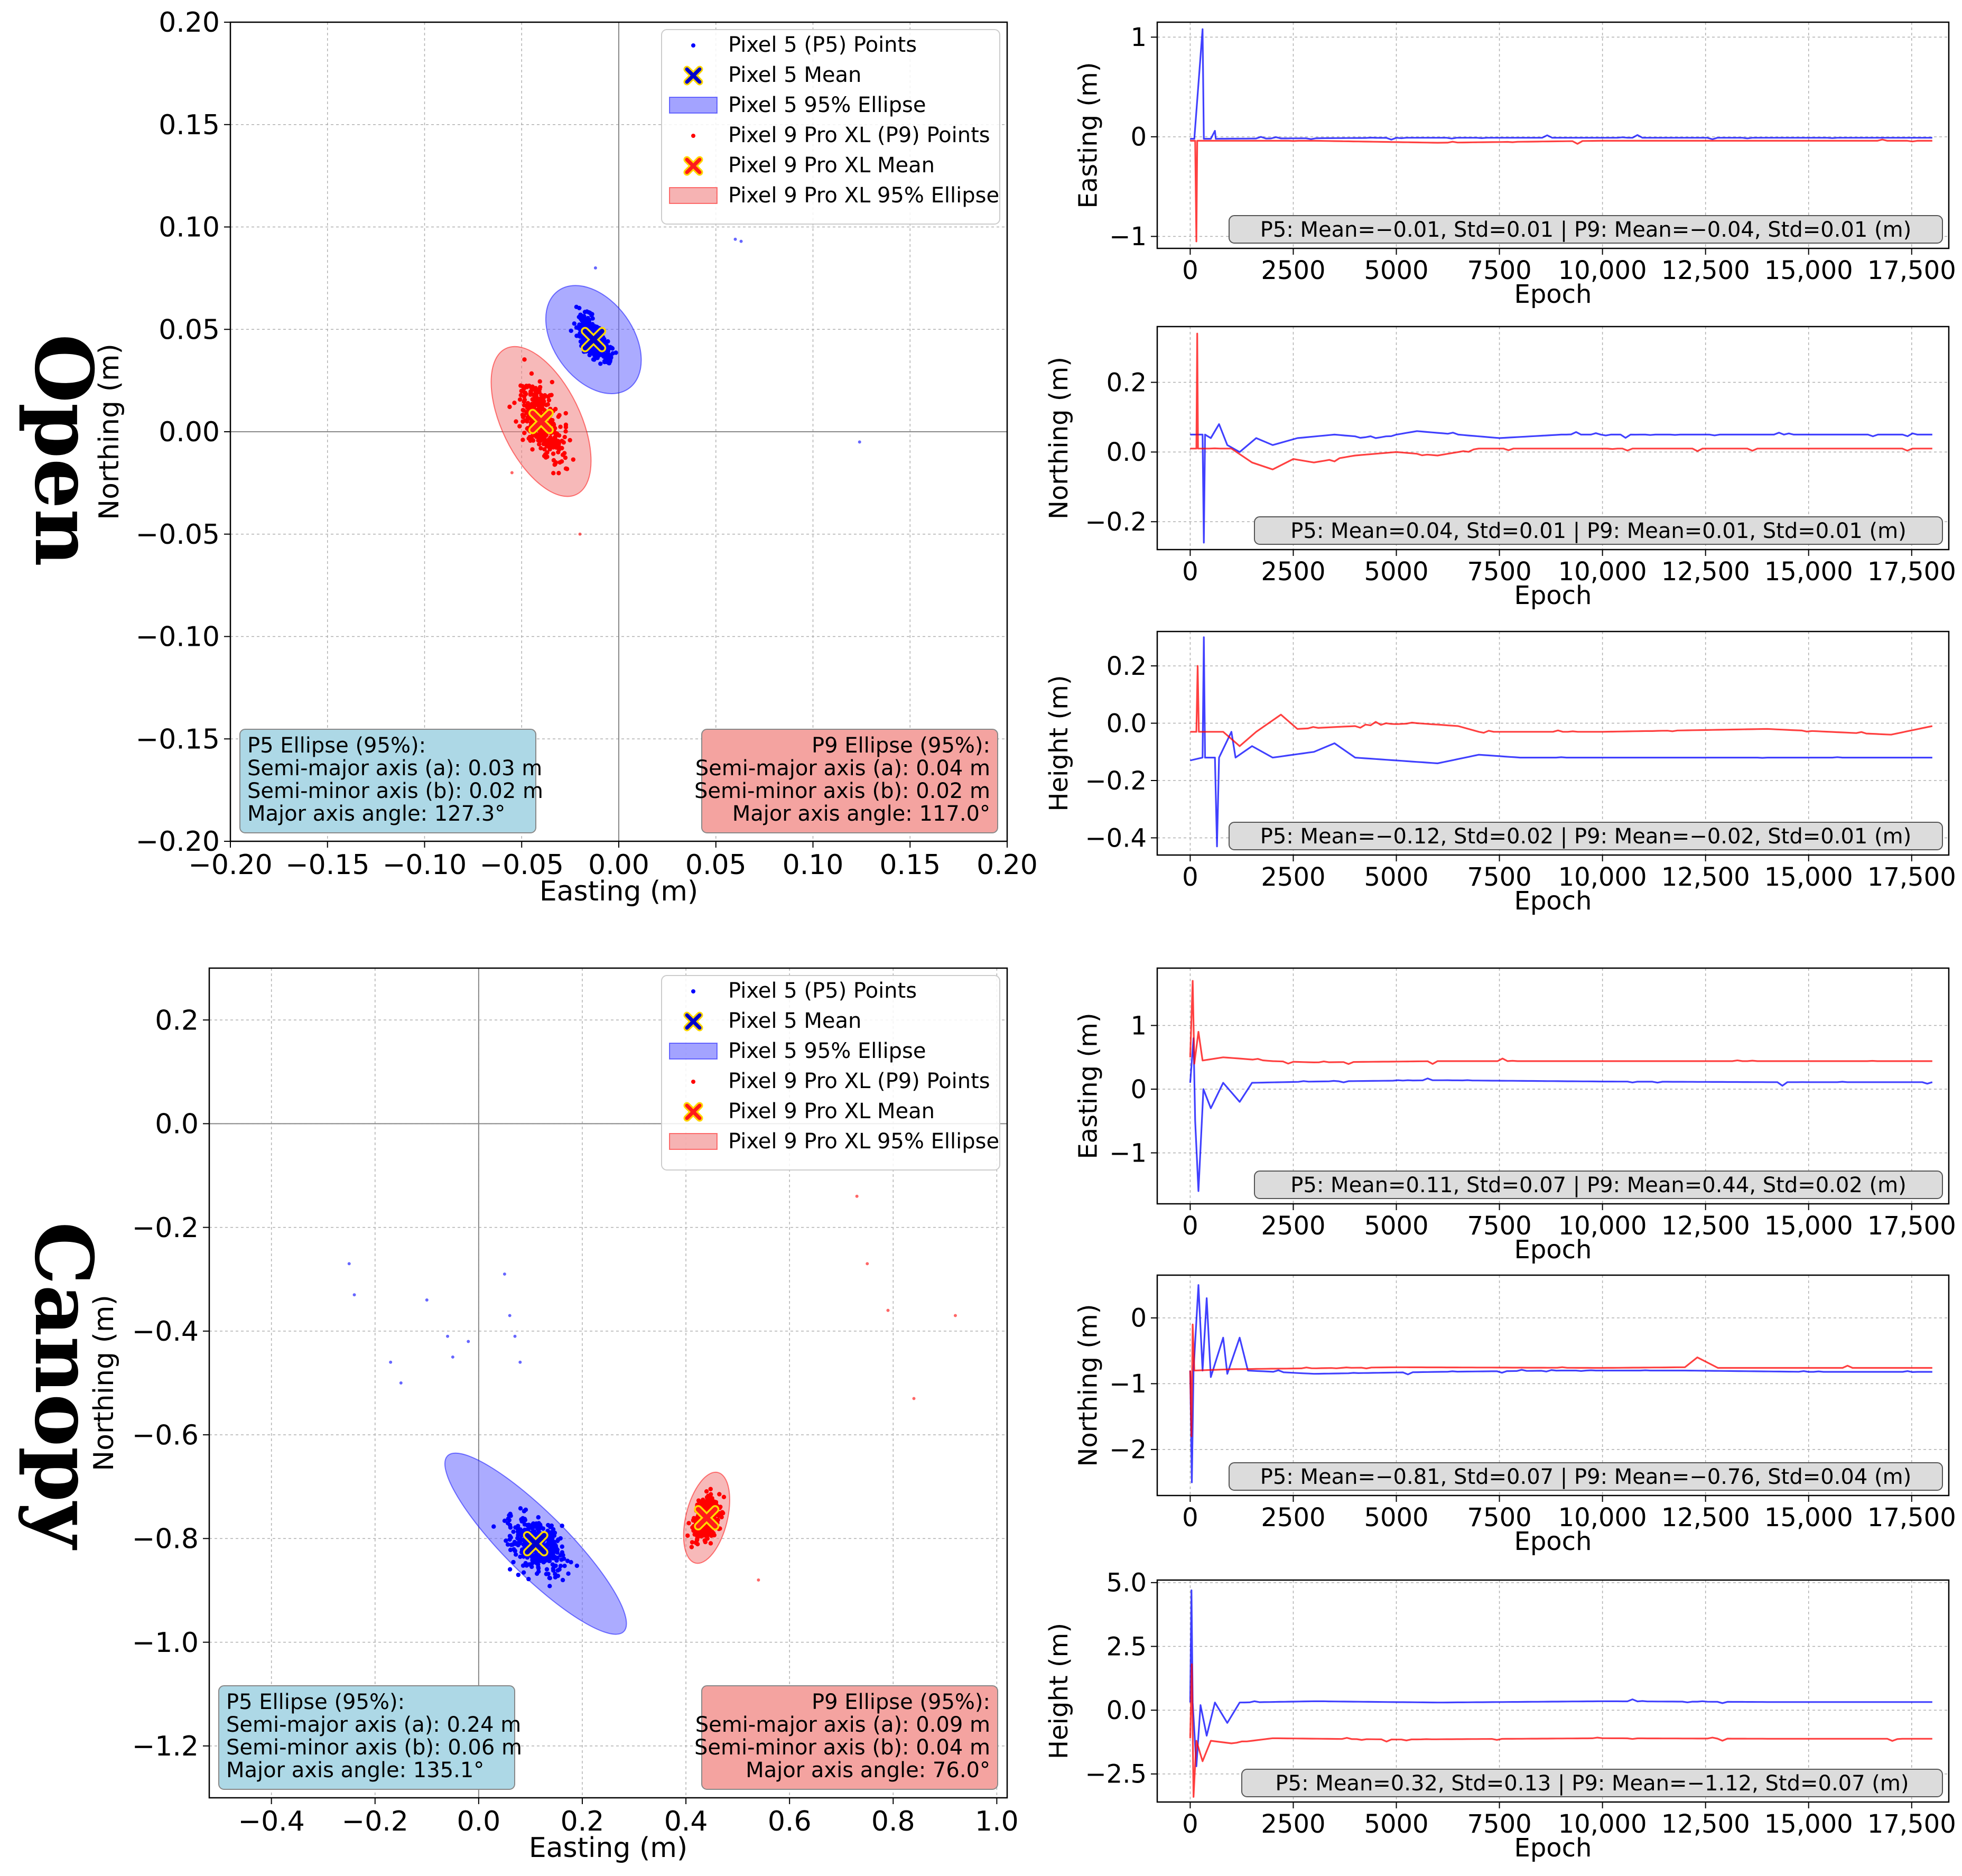 This screenshot has width=1962, height=1876. I want to click on x-tick-label: −0.4, so click(271, 1821).